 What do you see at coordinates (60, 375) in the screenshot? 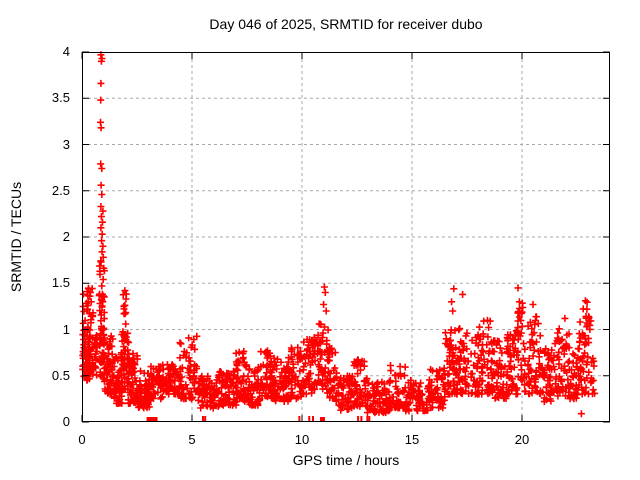
I see `y-tick-label: 0.5` at bounding box center [60, 375].